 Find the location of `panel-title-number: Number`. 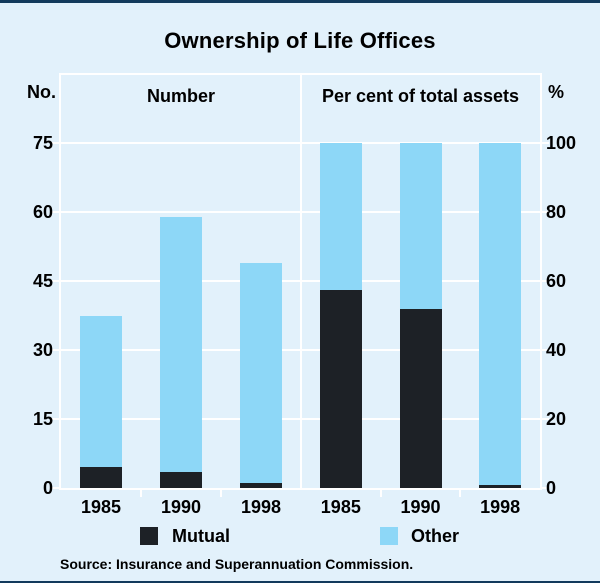

panel-title-number: Number is located at coordinates (180, 96).